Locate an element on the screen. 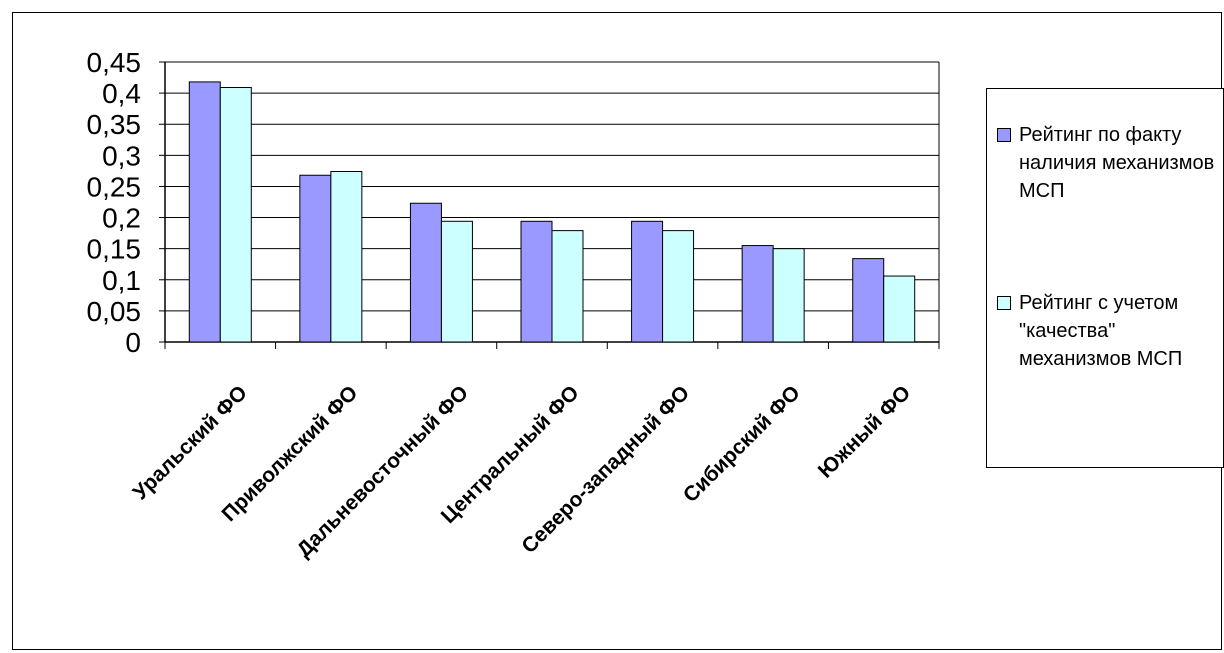 This screenshot has height=653, width=1224. y-tick-label: 0,25 is located at coordinates (114, 186).